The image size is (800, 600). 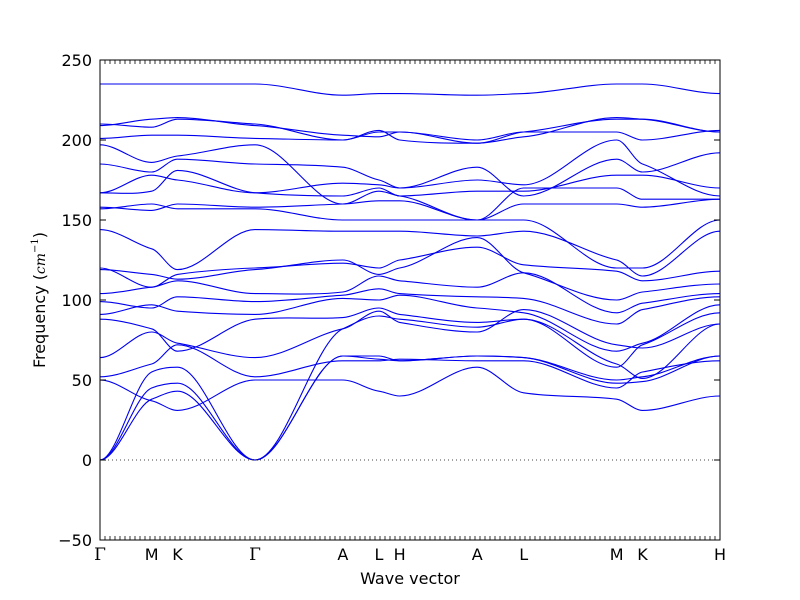 I want to click on y-tick-label: 100, so click(x=76, y=300).